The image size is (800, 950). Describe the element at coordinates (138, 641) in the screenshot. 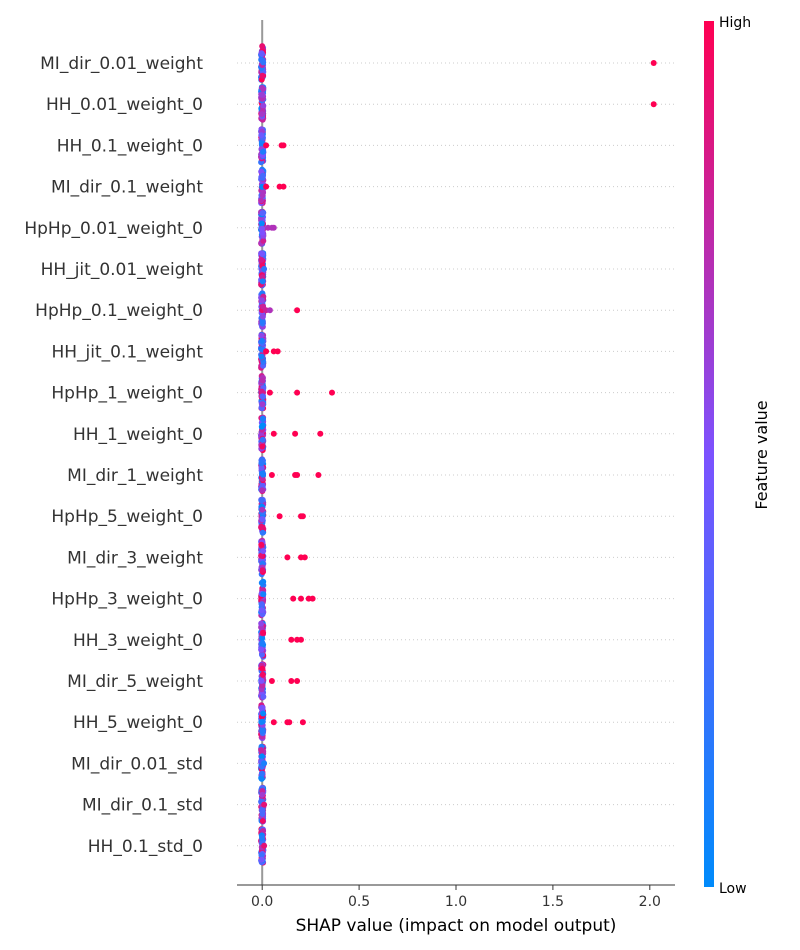

I see `feature-label: HH_3_weight_0` at that location.